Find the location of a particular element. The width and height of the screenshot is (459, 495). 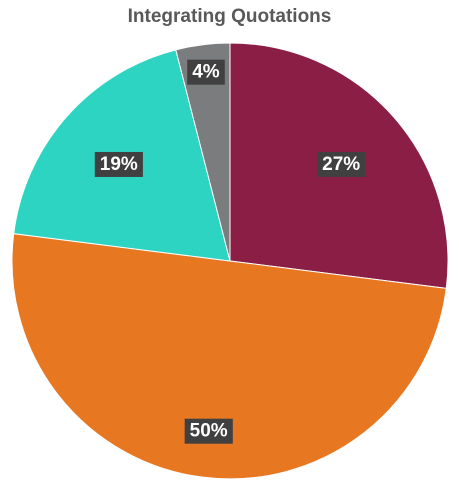

chart-title: Integrating Quotations is located at coordinates (229, 16).